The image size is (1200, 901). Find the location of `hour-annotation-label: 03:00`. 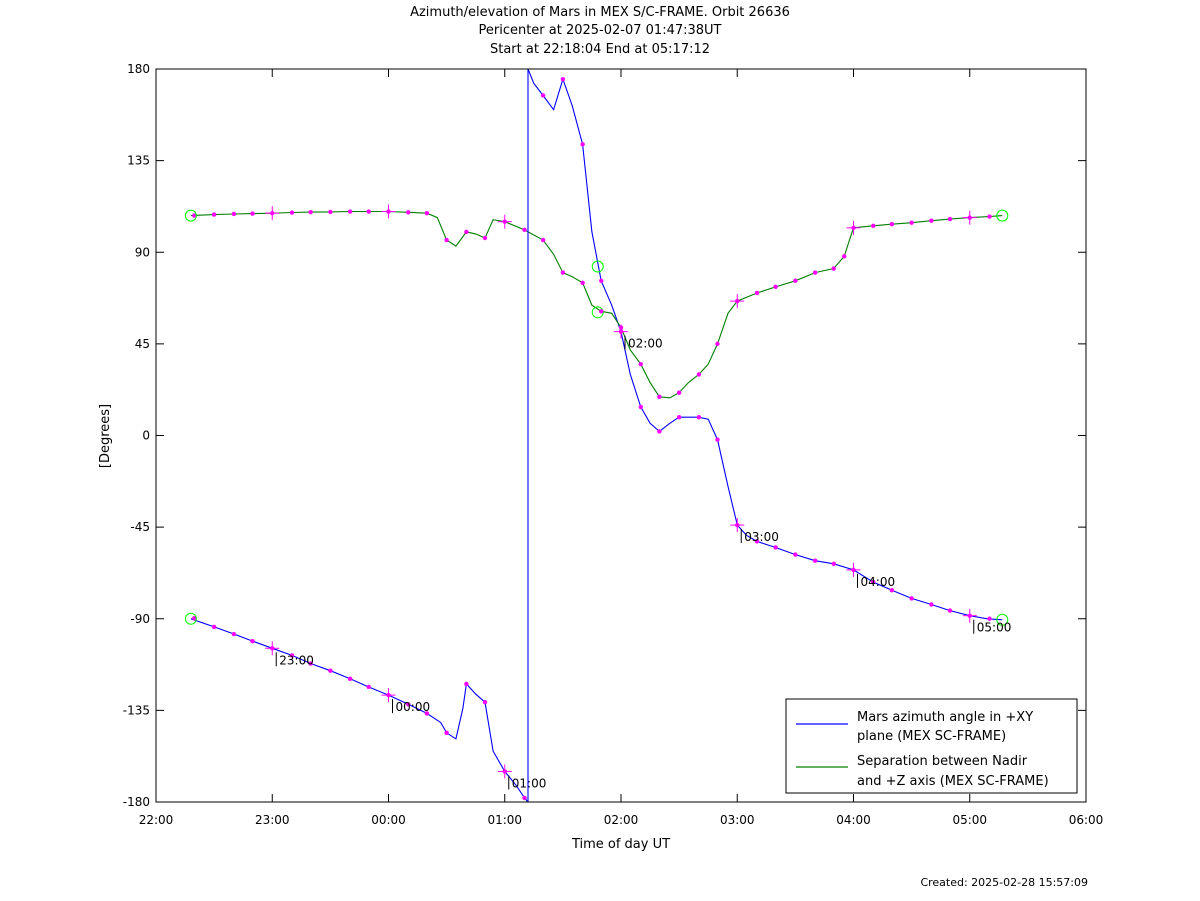

hour-annotation-label: 03:00 is located at coordinates (761, 537).